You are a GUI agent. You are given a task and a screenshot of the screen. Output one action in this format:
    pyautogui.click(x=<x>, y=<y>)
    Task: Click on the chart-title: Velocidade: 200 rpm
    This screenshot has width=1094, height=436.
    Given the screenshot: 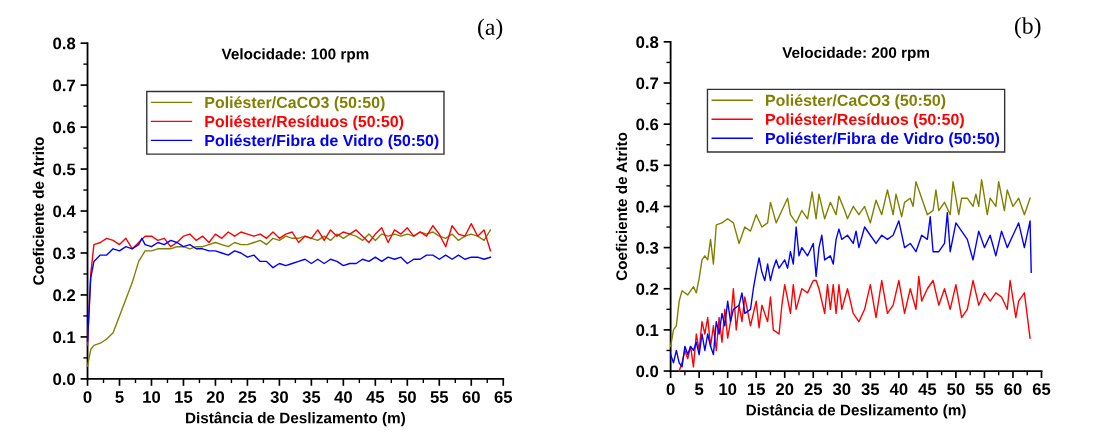 What is the action you would take?
    pyautogui.click(x=855, y=54)
    